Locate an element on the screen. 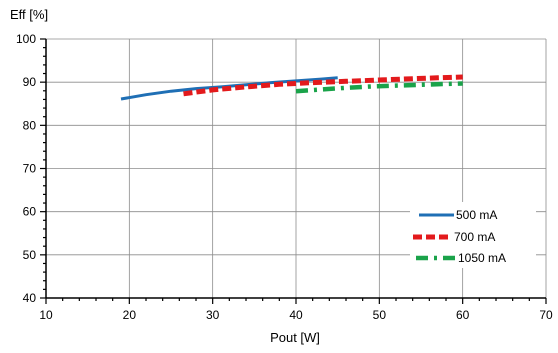  y-tick-label: 60 is located at coordinates (30, 212).